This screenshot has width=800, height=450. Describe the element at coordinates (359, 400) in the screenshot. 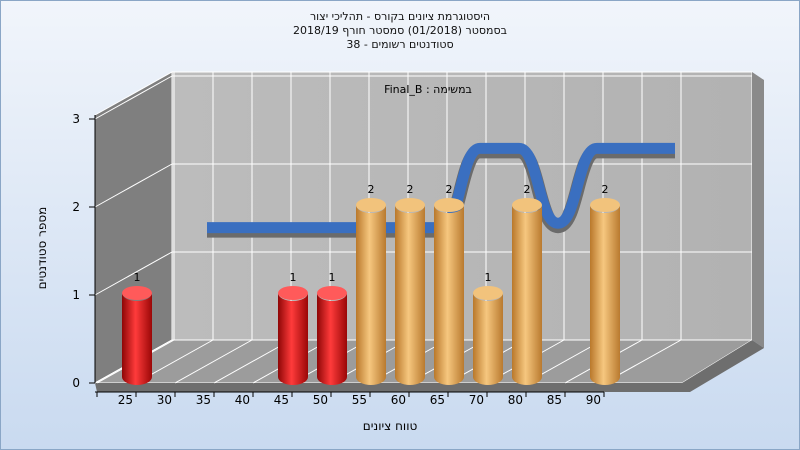

I see `x-tick-label: 55` at that location.